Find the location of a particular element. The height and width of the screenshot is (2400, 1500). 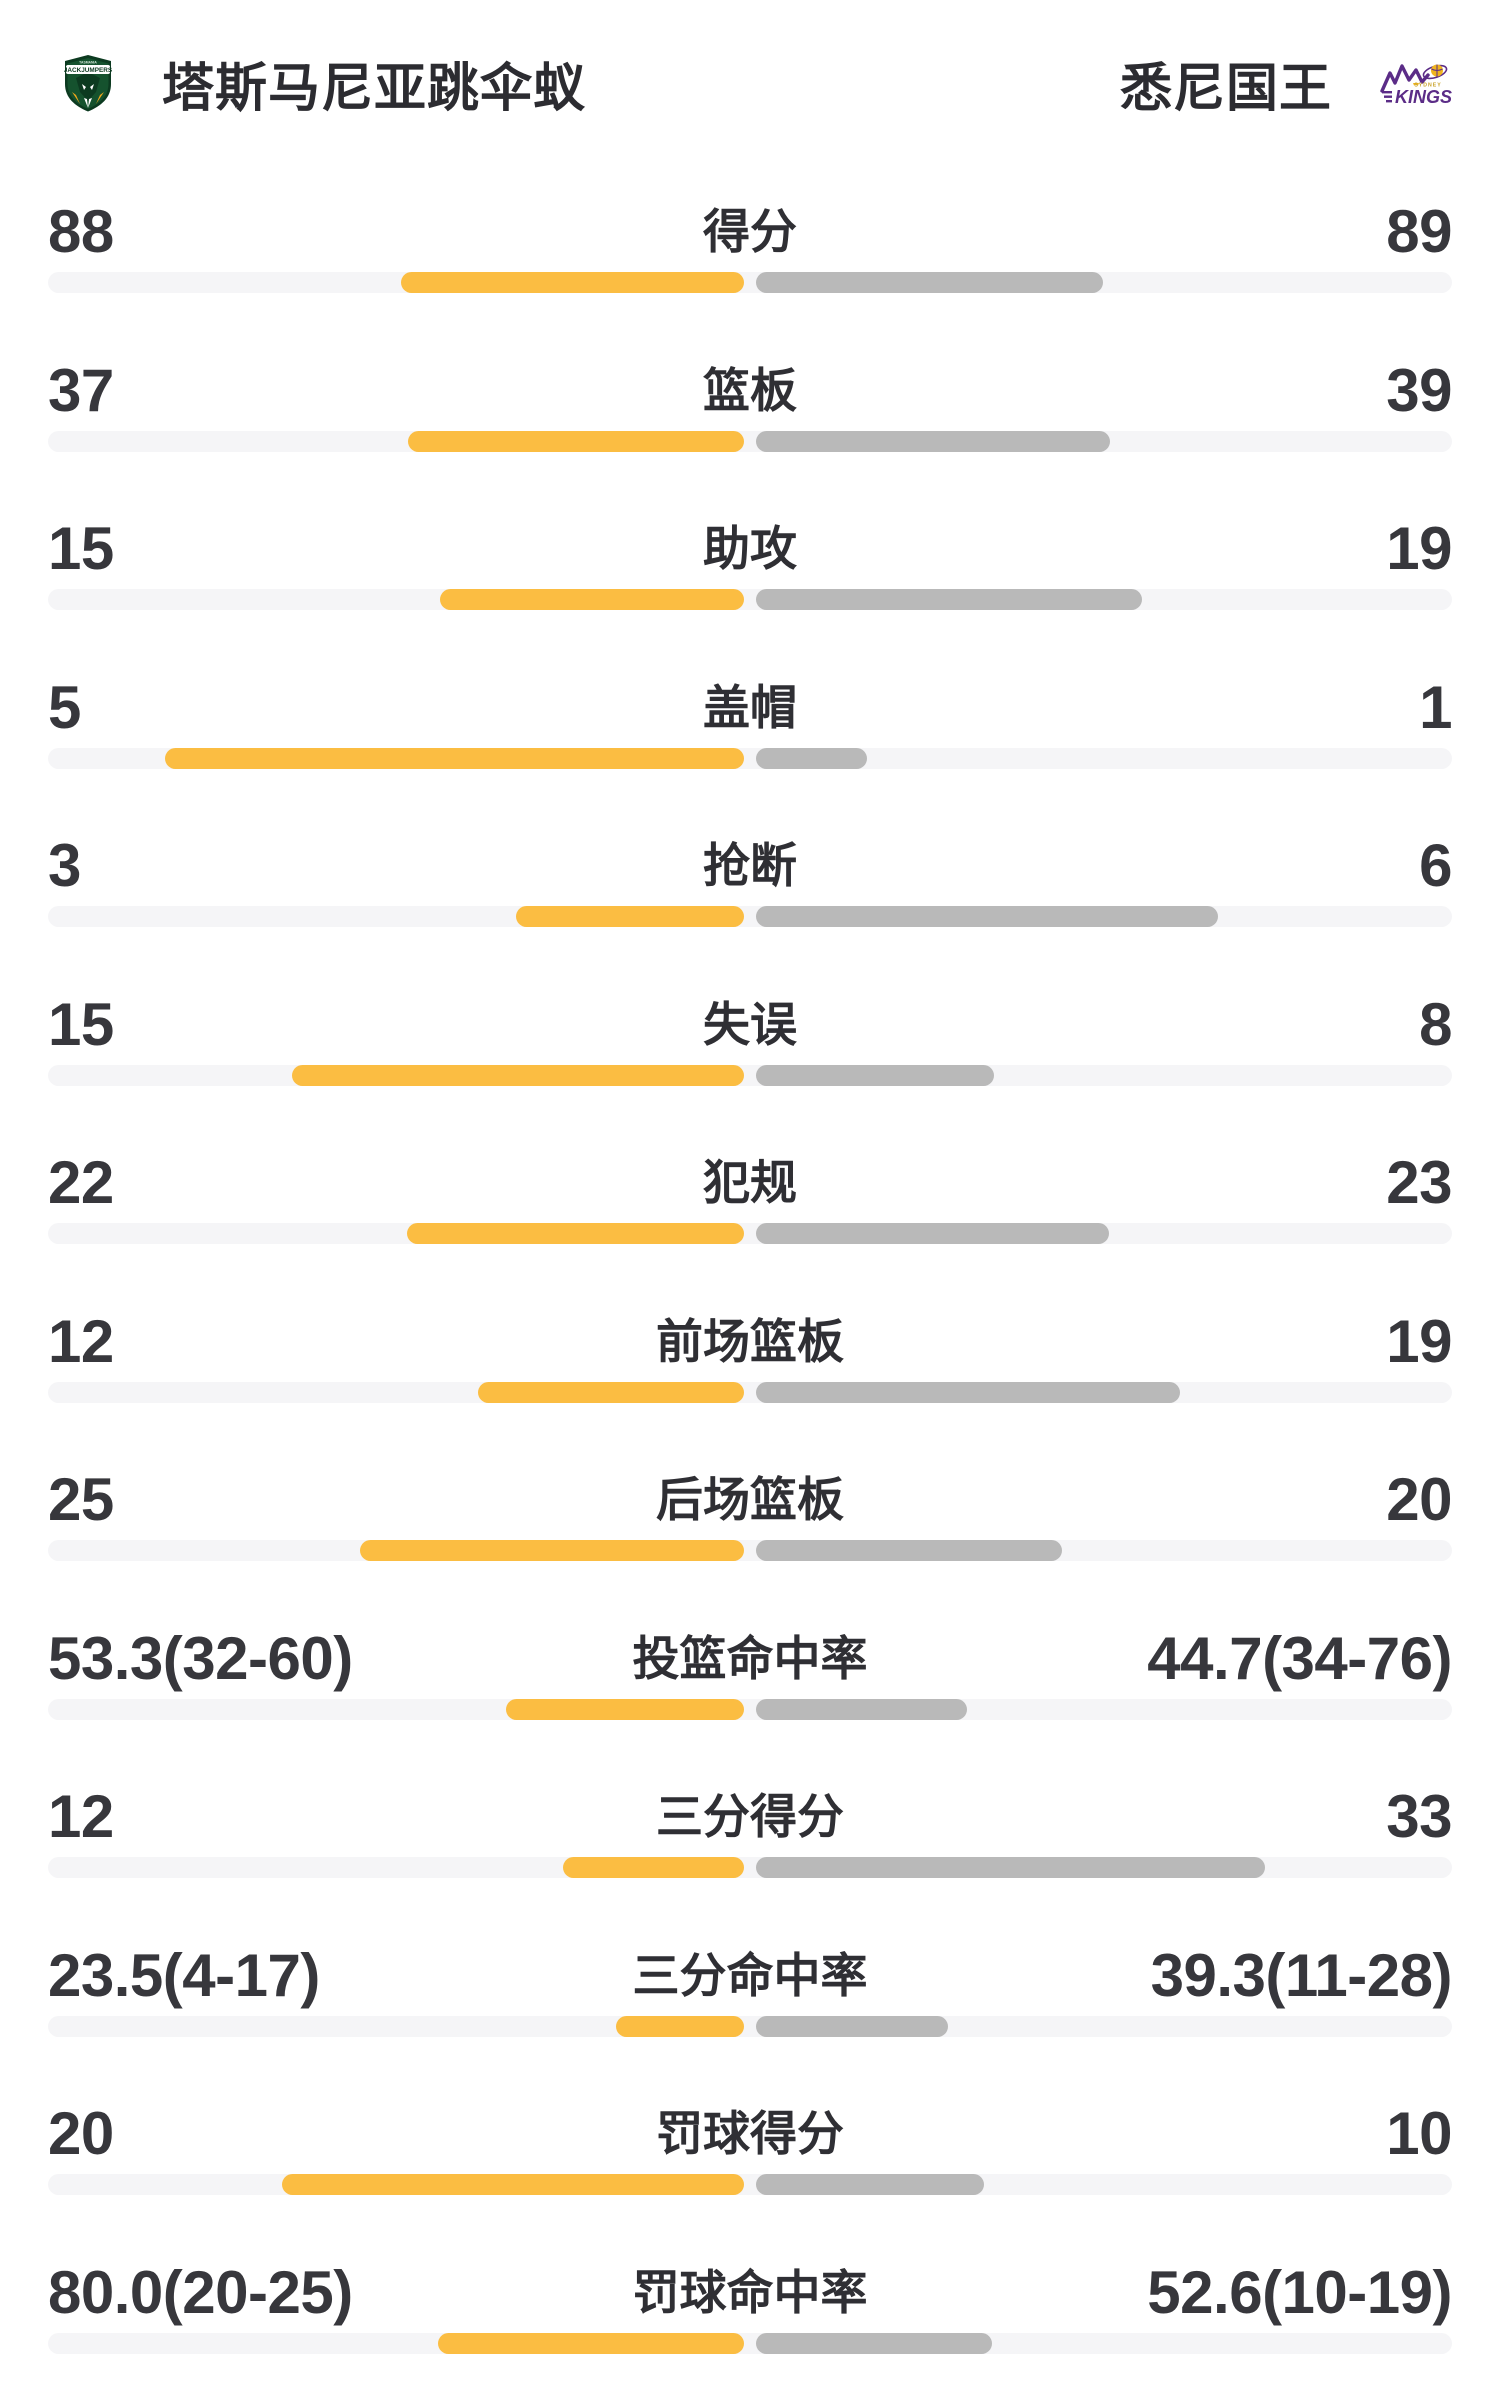

stat-line: 12 三分得分 33 is located at coordinates (750, 1817).